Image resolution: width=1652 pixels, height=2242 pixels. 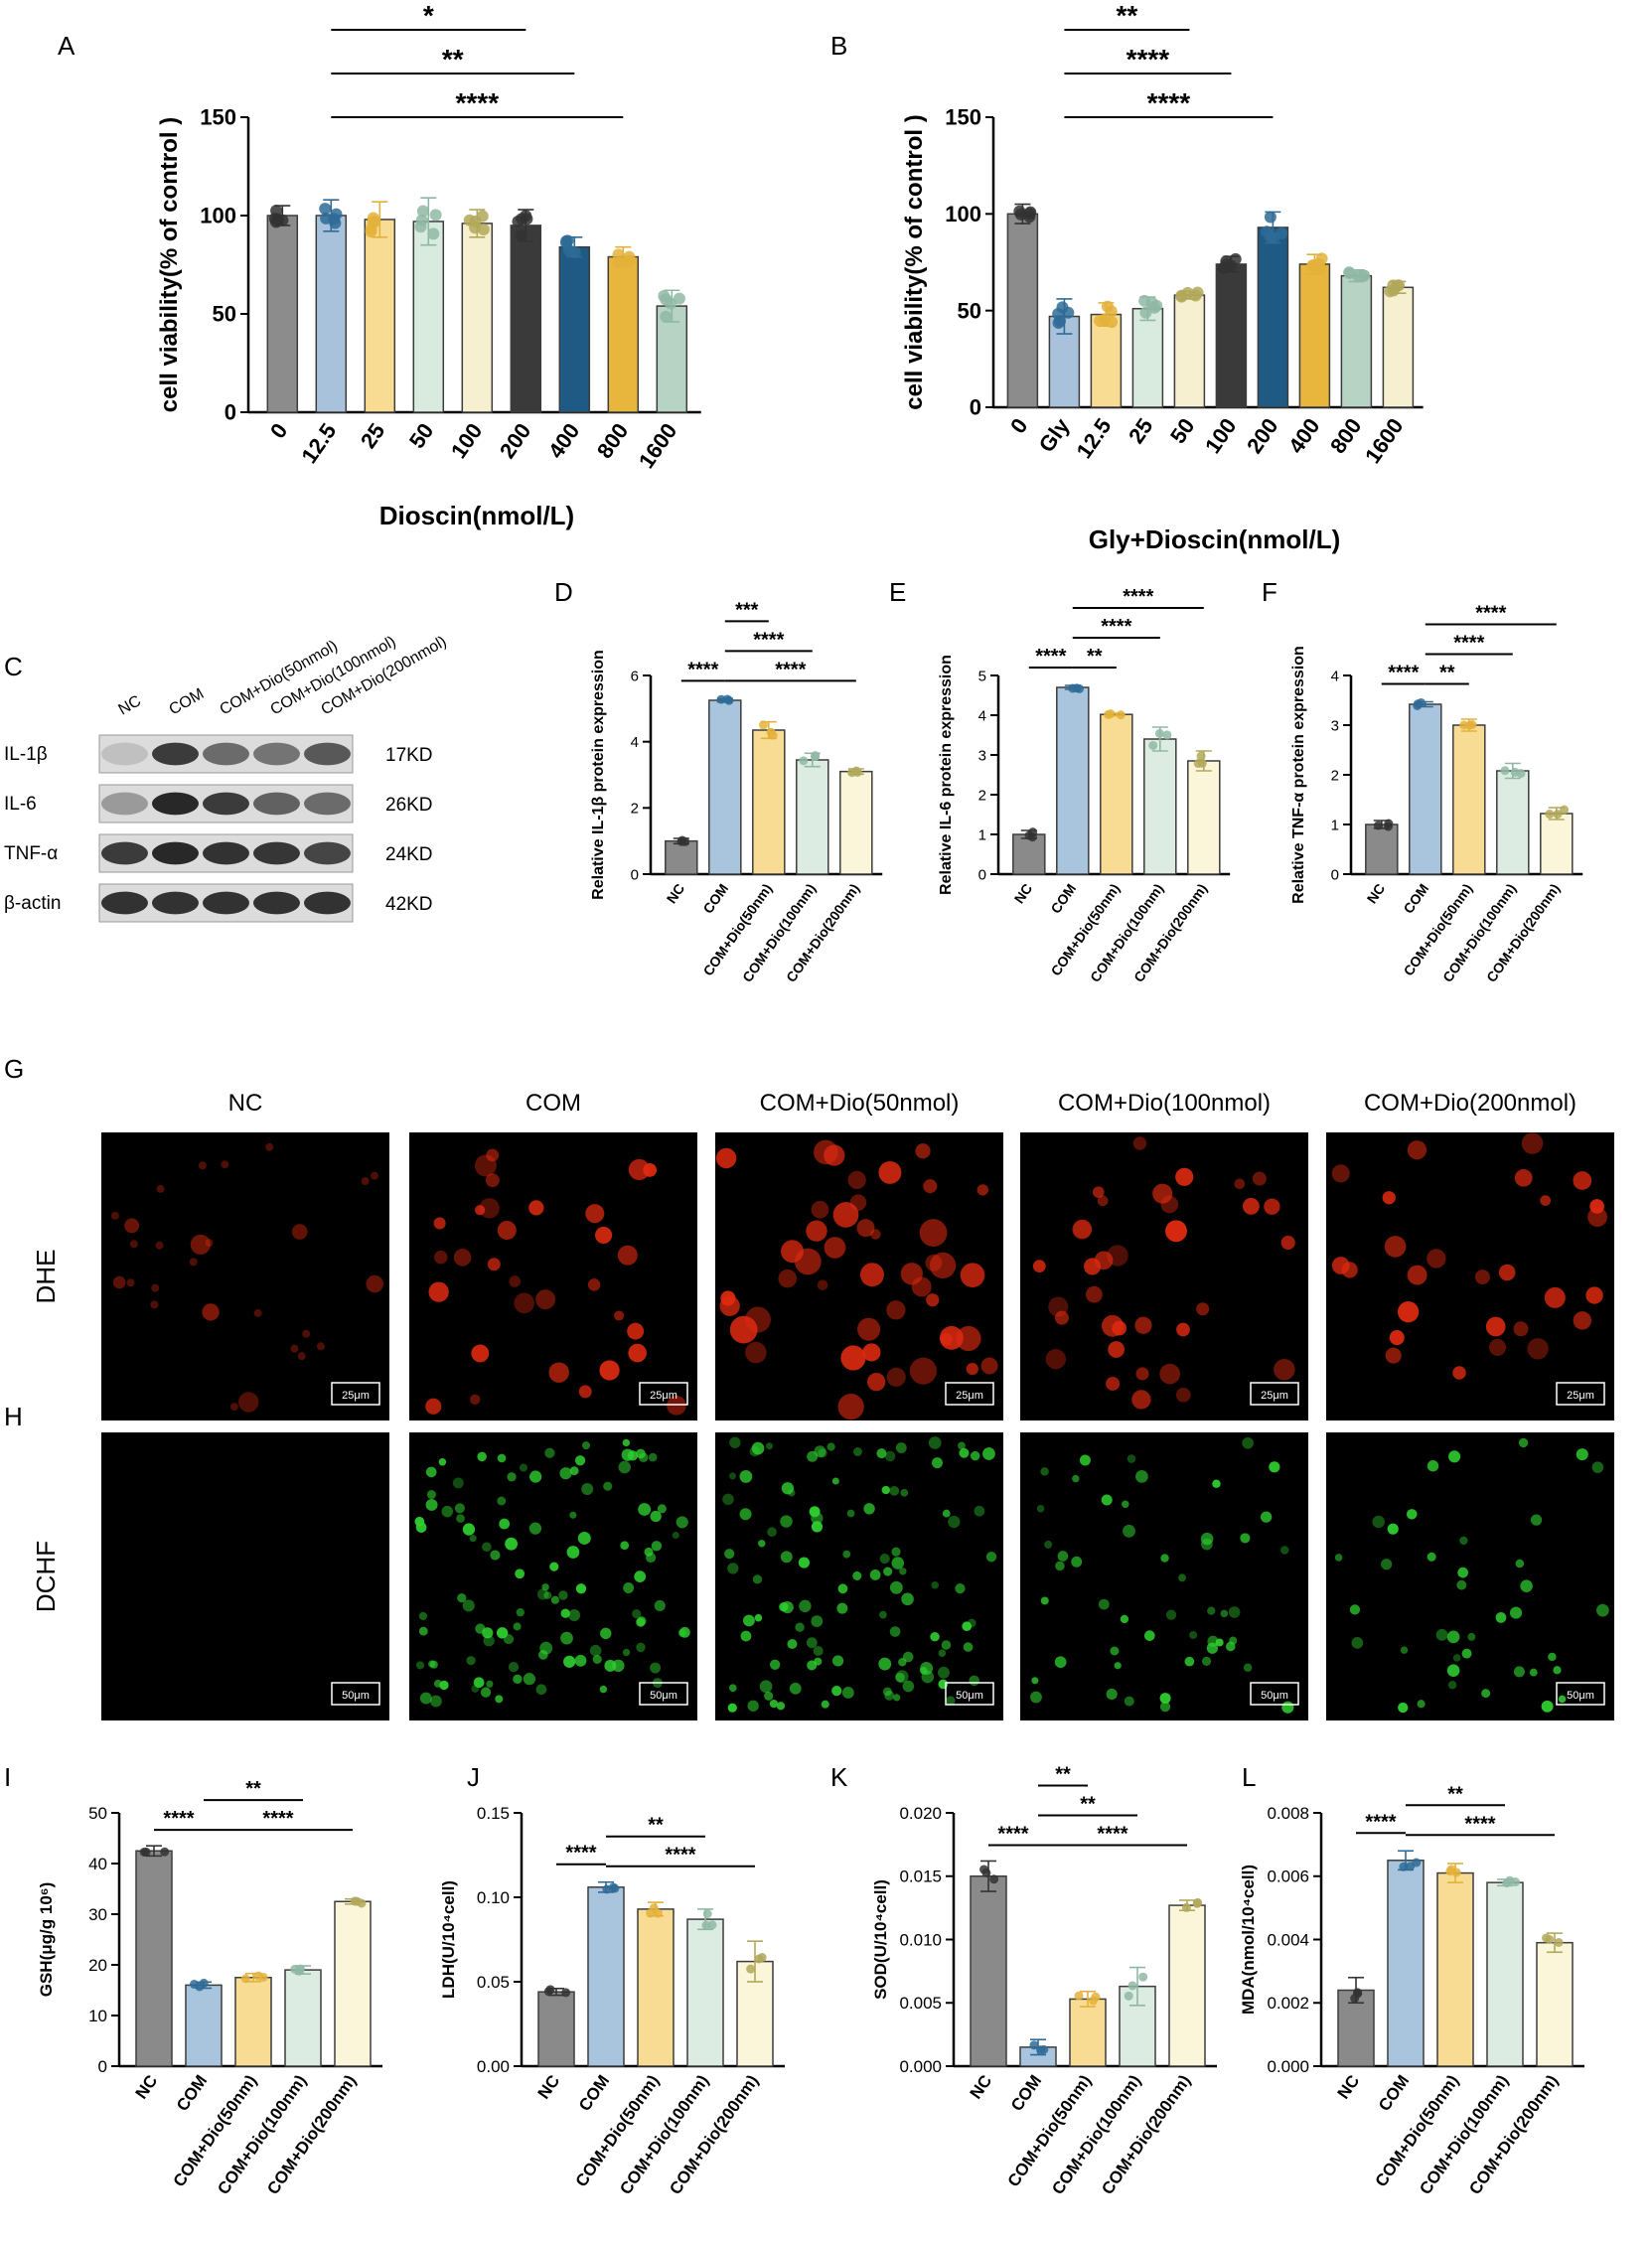 What do you see at coordinates (860, 1103) in the screenshot?
I see `column-header: COM+Dio(50nmol)` at bounding box center [860, 1103].